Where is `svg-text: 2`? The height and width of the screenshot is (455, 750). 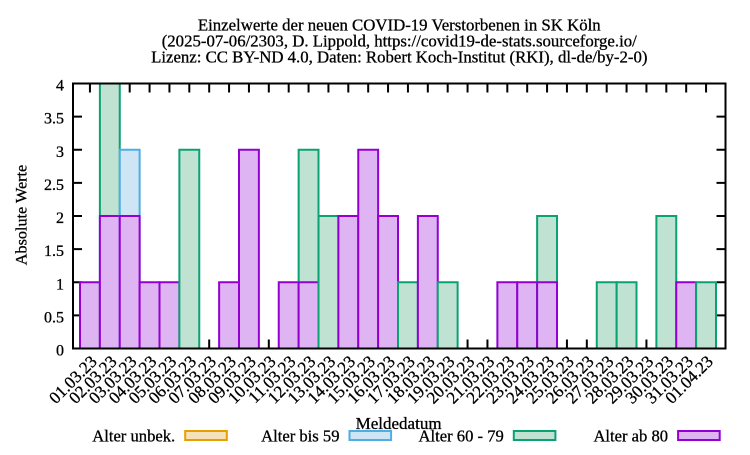 svg-text: 2 is located at coordinates (60, 218).